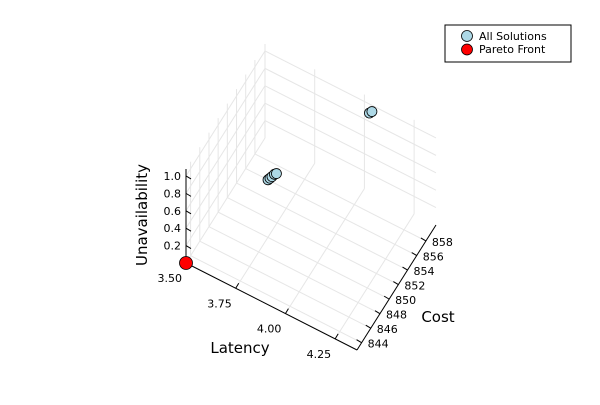 The height and width of the screenshot is (405, 600). I want to click on y-tick-label: 846, so click(387, 329).